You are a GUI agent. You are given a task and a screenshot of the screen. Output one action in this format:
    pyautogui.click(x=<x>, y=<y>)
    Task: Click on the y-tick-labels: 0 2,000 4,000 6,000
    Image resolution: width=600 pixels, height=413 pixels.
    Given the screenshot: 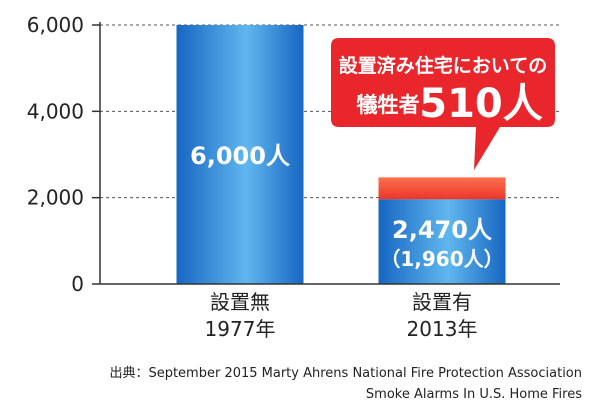 What is the action you would take?
    pyautogui.click(x=55, y=154)
    